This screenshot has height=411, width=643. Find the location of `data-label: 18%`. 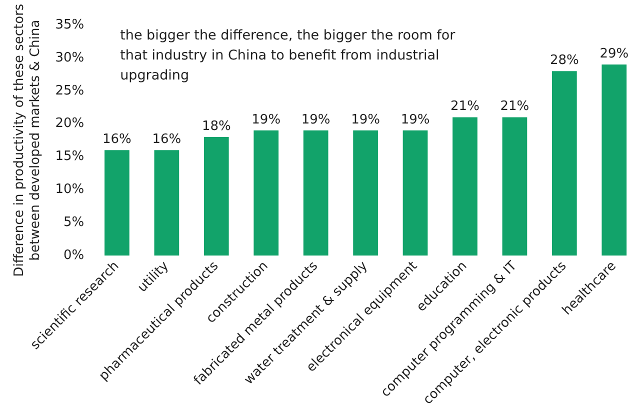

data-label: 18% is located at coordinates (216, 126).